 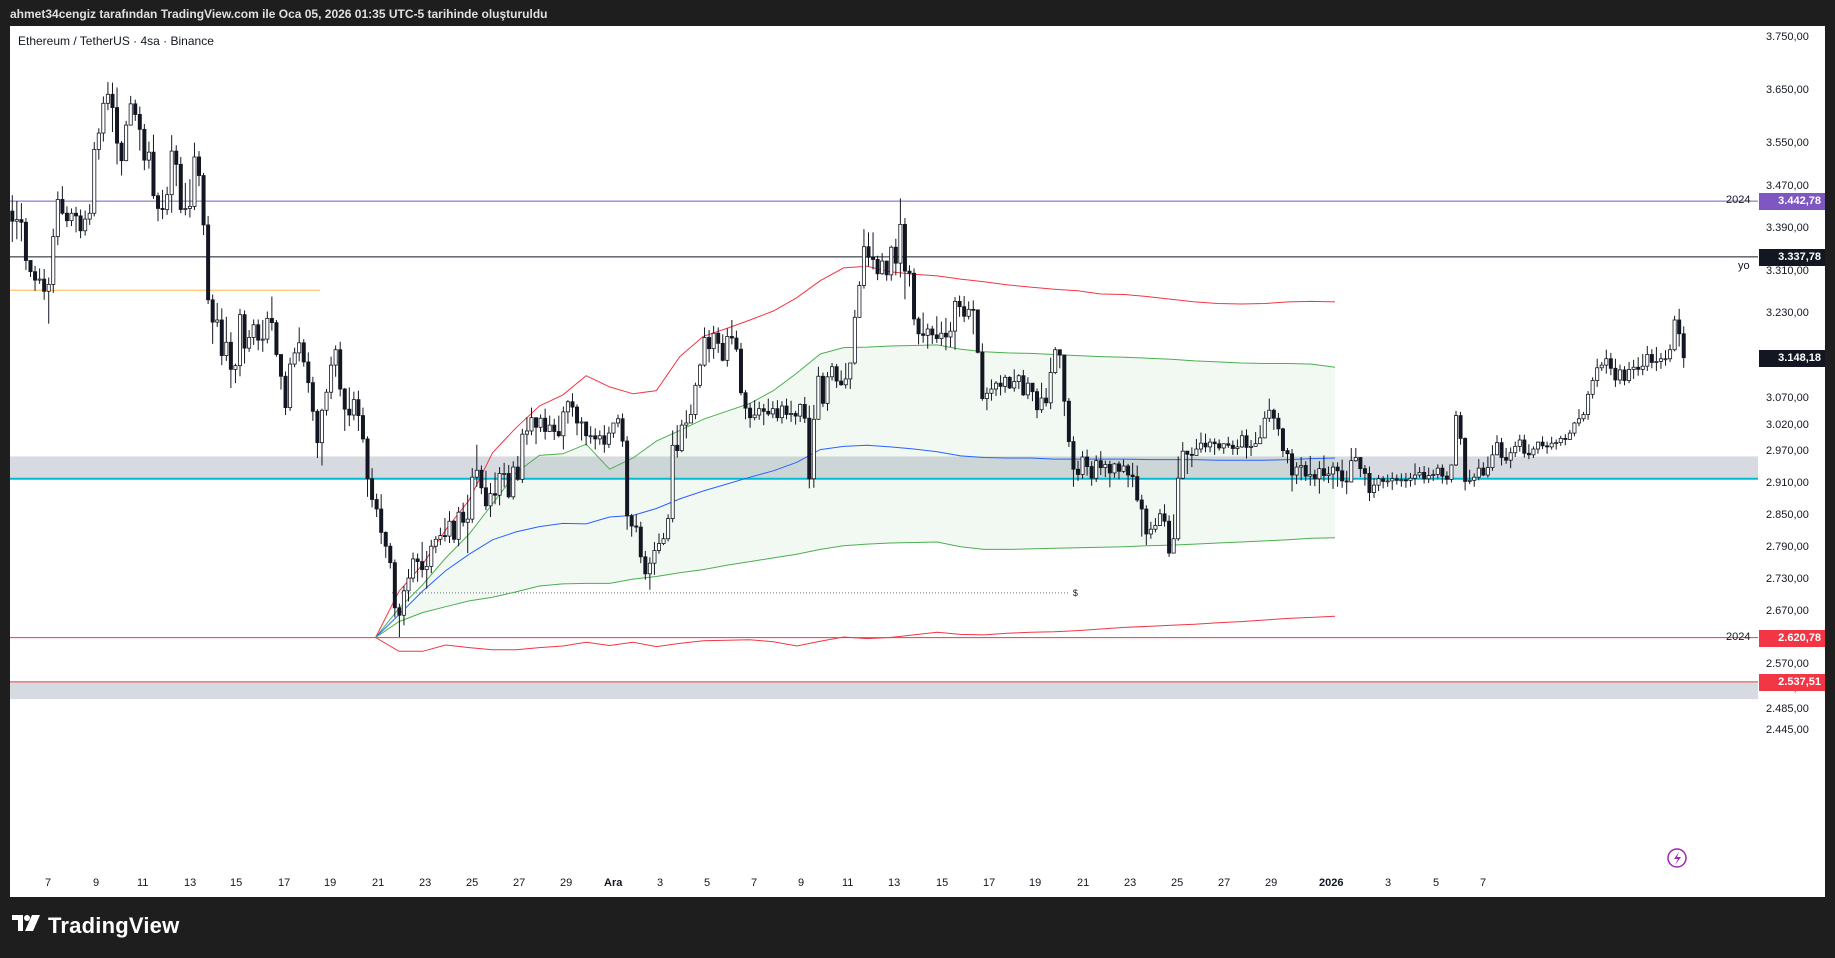 I want to click on time-tick-label: 23, so click(x=1130, y=883).